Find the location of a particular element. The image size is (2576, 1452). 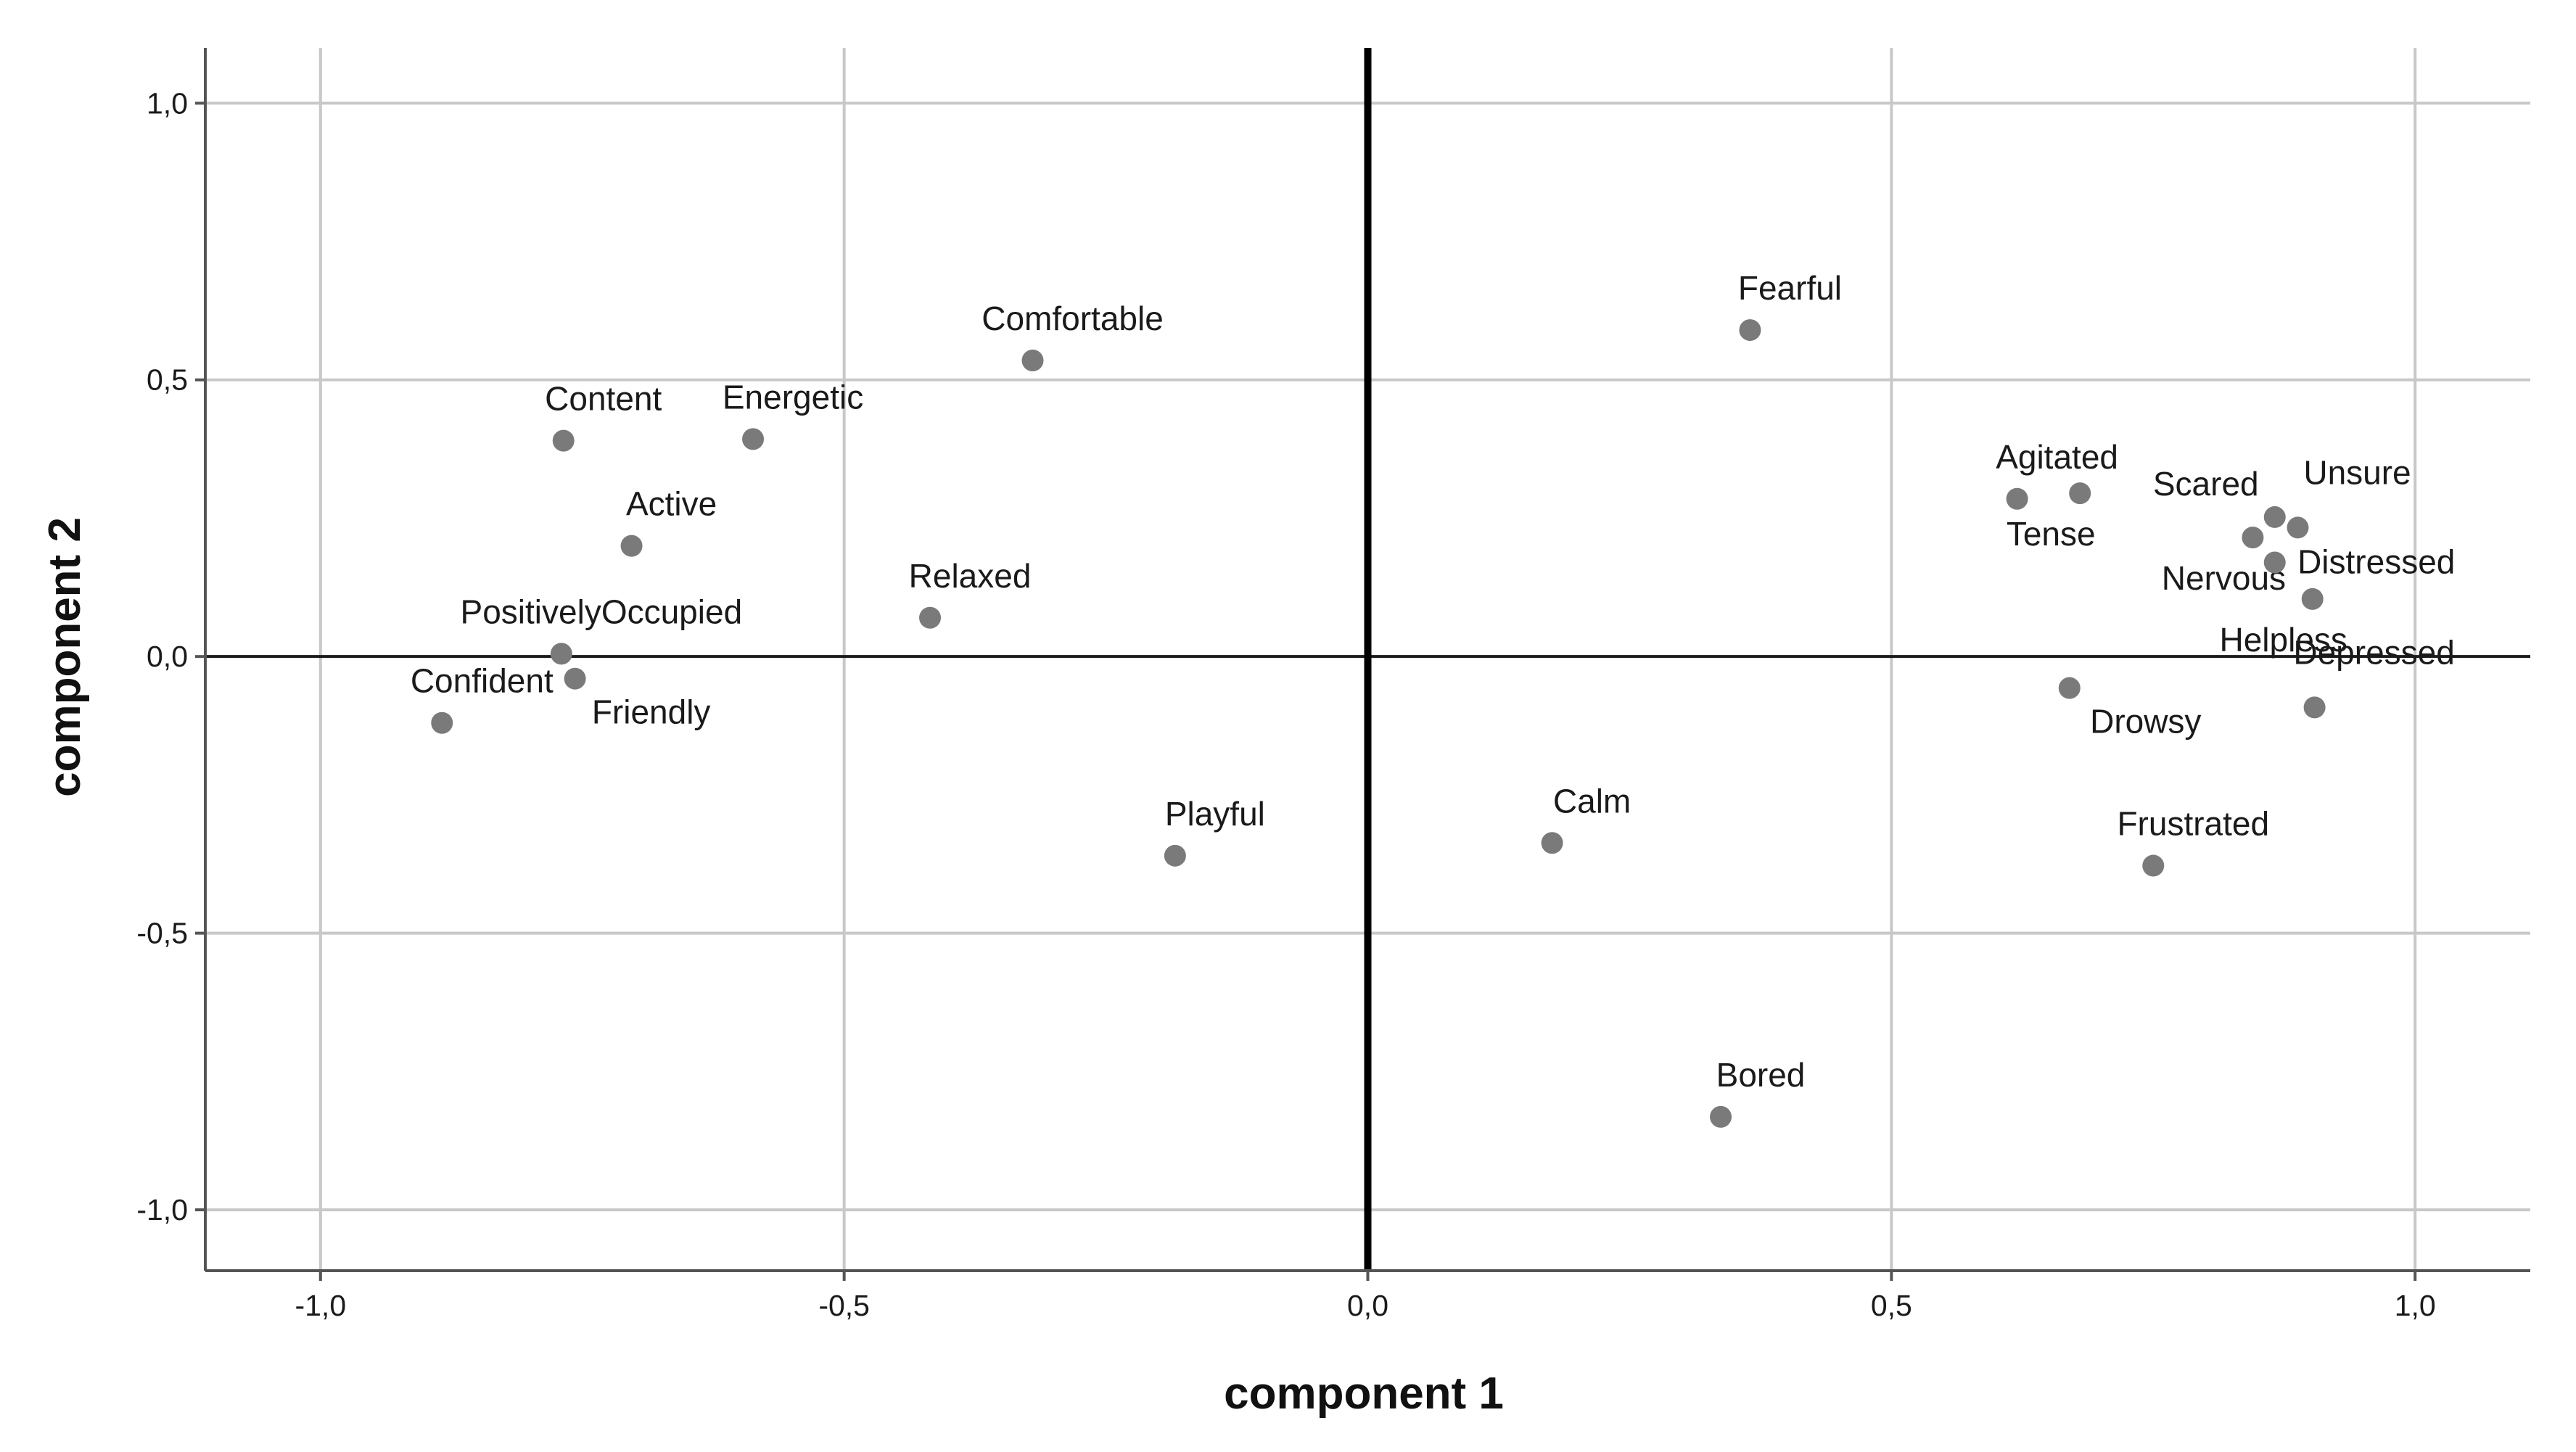

data-point-group: Fearful is located at coordinates (1790, 305).